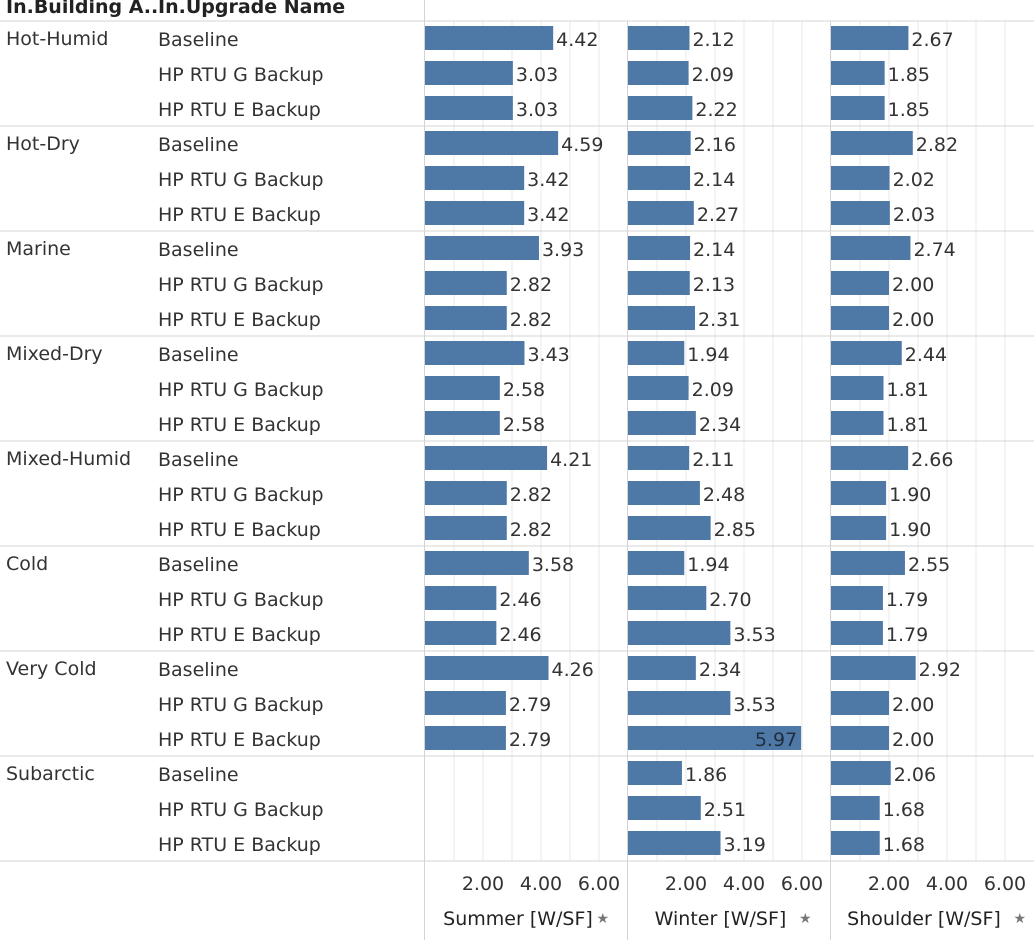  Describe the element at coordinates (239, 110) in the screenshot. I see `upgrade-label: HP RTU E Backup` at that location.